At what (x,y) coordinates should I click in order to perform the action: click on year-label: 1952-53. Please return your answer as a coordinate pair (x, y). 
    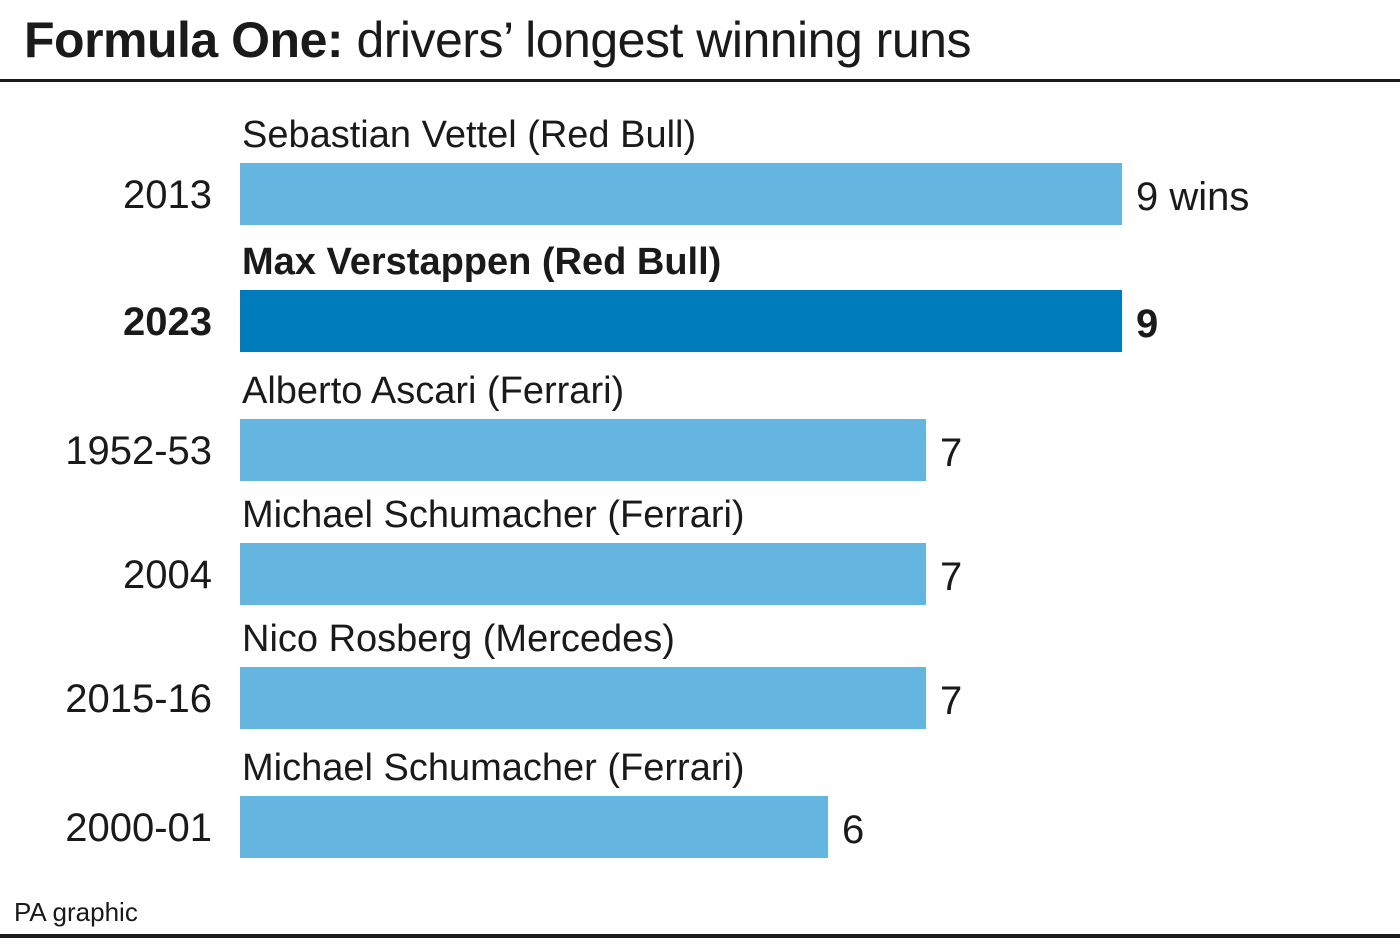
    Looking at the image, I should click on (138, 451).